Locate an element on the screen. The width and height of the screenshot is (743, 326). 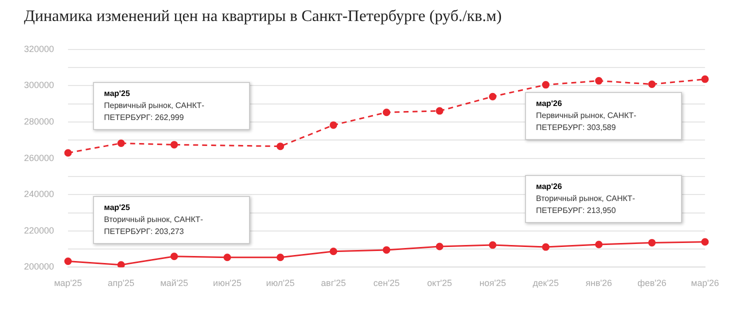
x-tick-label: май'25 is located at coordinates (174, 283).